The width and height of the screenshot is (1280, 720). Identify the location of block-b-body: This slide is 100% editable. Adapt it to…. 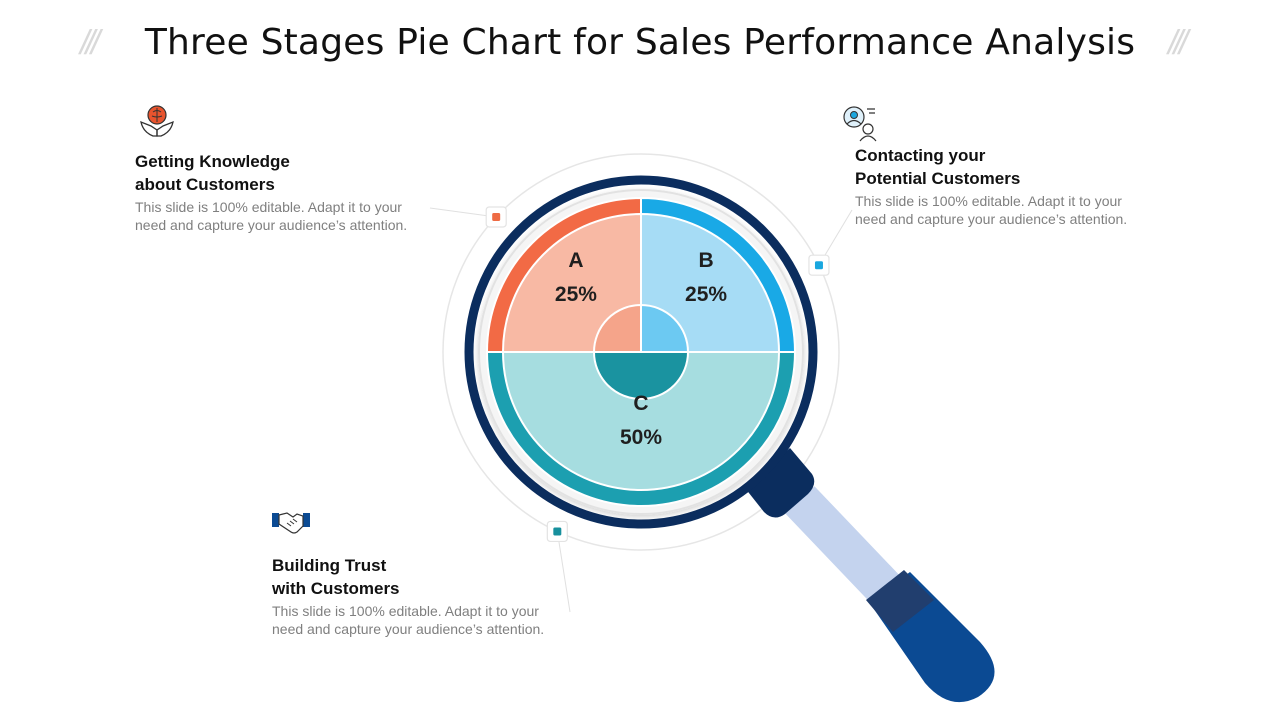
(991, 210).